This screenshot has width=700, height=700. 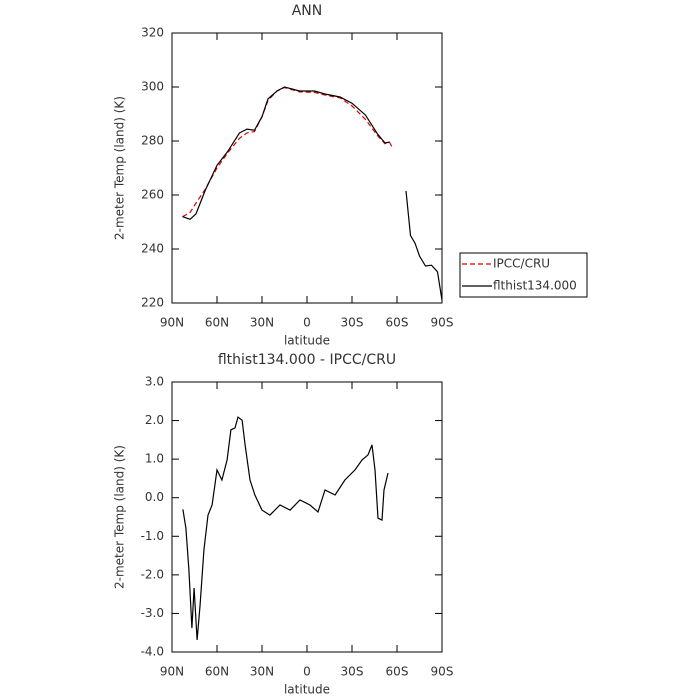 I want to click on legend-box, so click(x=523, y=275).